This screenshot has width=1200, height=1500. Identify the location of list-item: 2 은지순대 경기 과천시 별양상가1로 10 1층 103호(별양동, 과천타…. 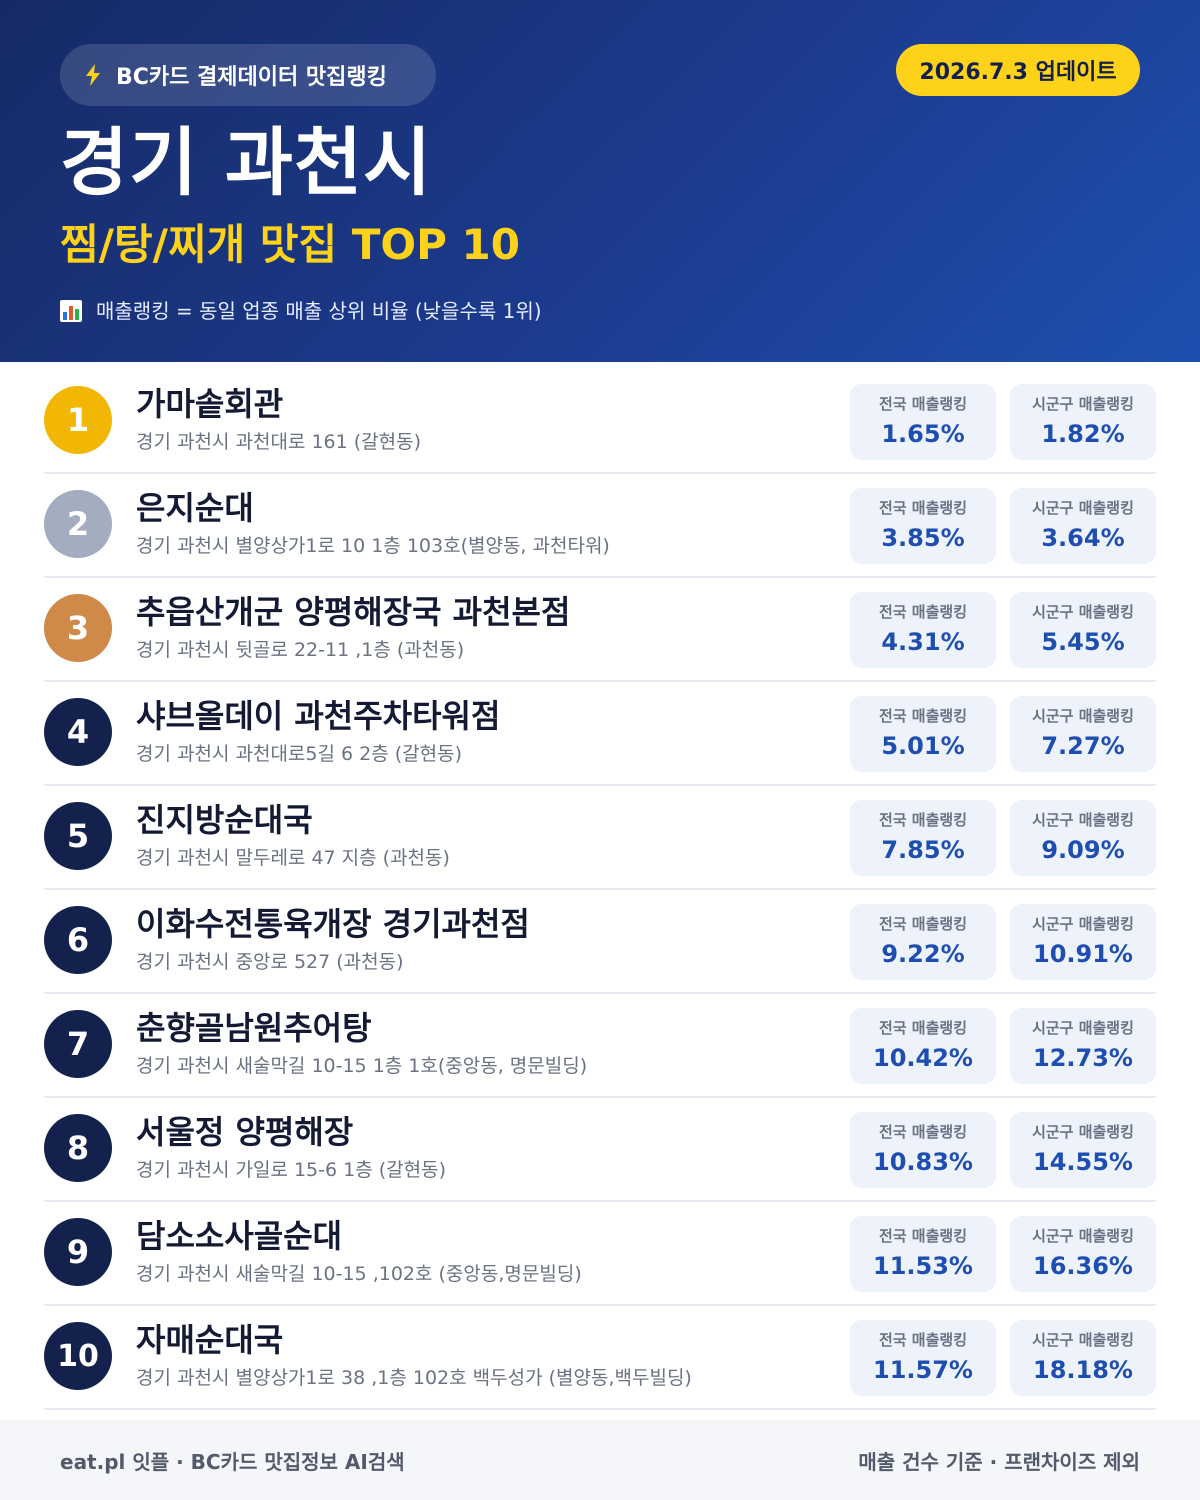
(600, 526).